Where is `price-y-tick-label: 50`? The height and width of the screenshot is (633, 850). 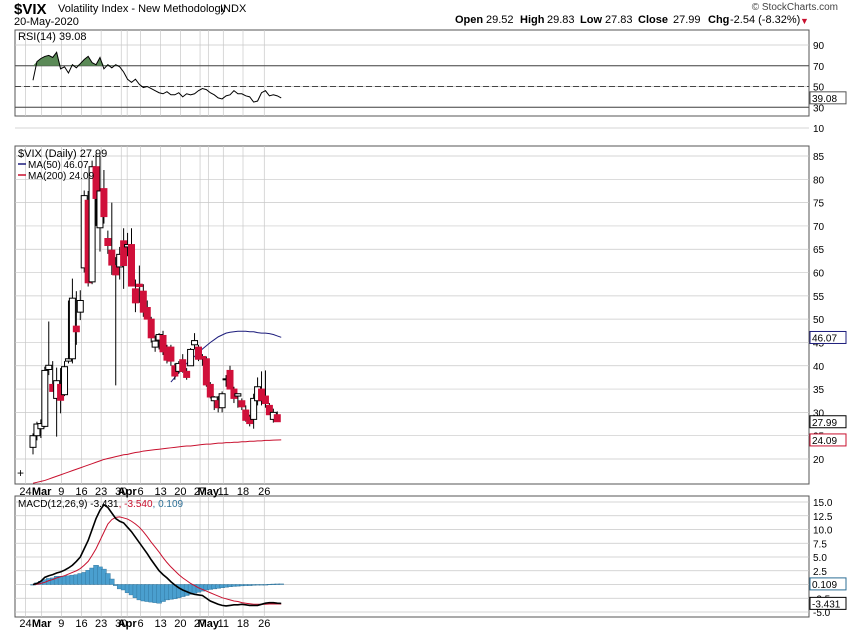
price-y-tick-label: 50 is located at coordinates (819, 320).